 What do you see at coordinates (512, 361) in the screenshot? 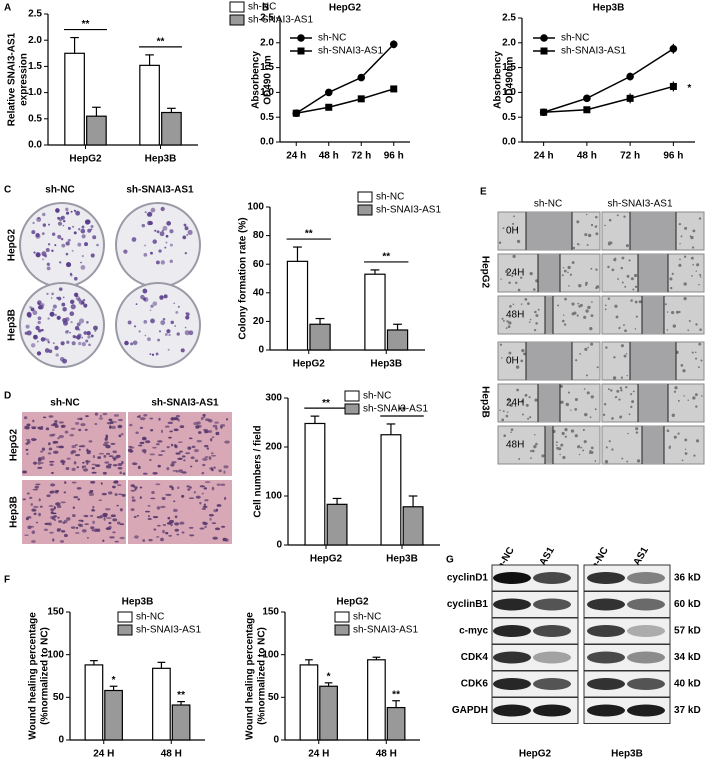
I see `time-label: 0H` at bounding box center [512, 361].